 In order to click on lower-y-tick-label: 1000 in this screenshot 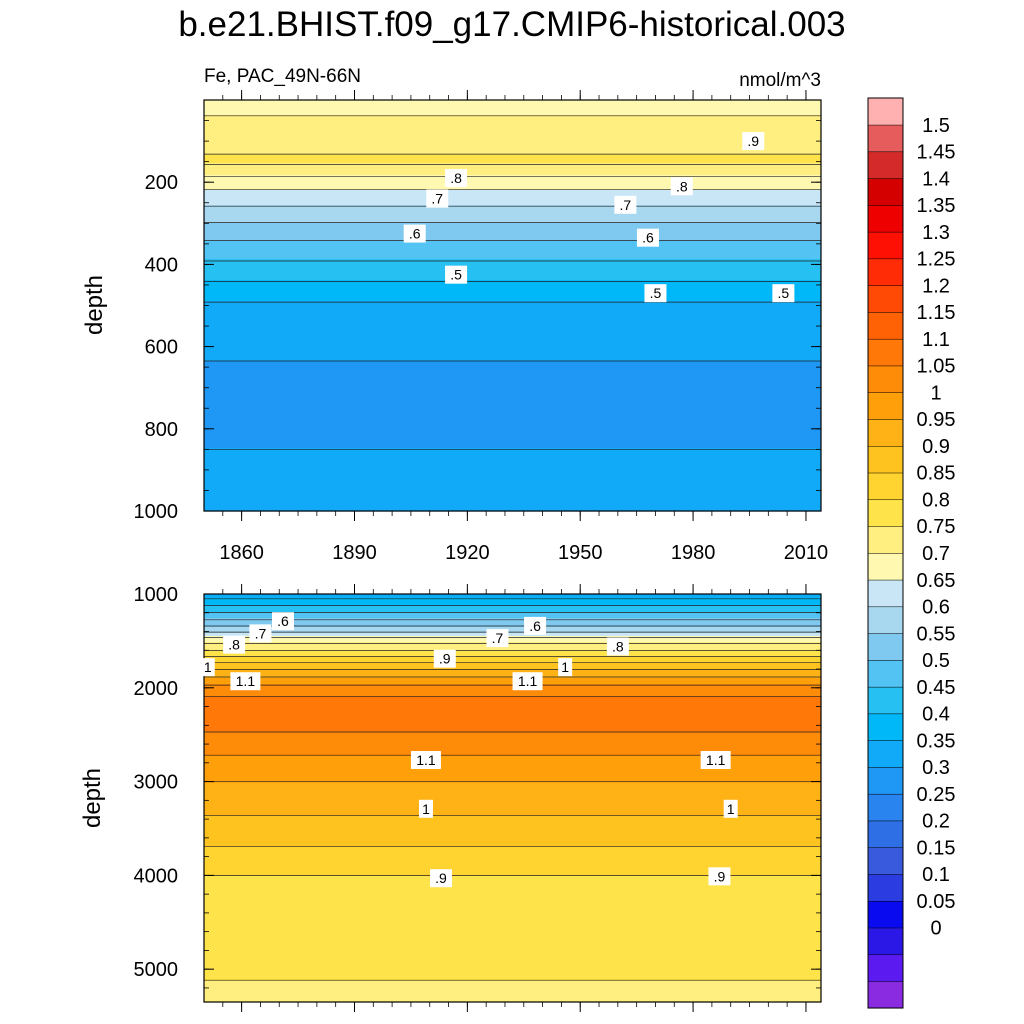, I will do `click(156, 595)`.